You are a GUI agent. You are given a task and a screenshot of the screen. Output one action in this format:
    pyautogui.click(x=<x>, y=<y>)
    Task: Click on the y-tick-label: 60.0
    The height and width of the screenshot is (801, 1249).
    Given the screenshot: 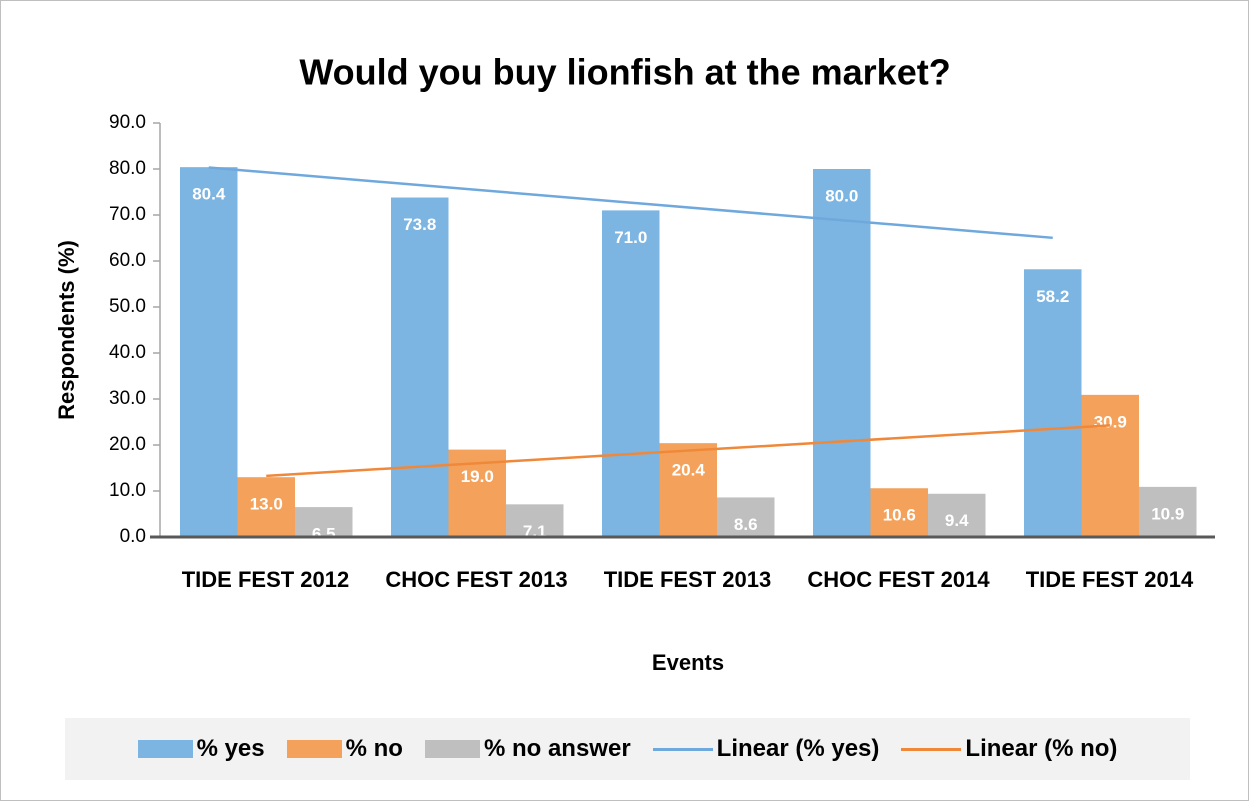 What is the action you would take?
    pyautogui.click(x=127, y=260)
    